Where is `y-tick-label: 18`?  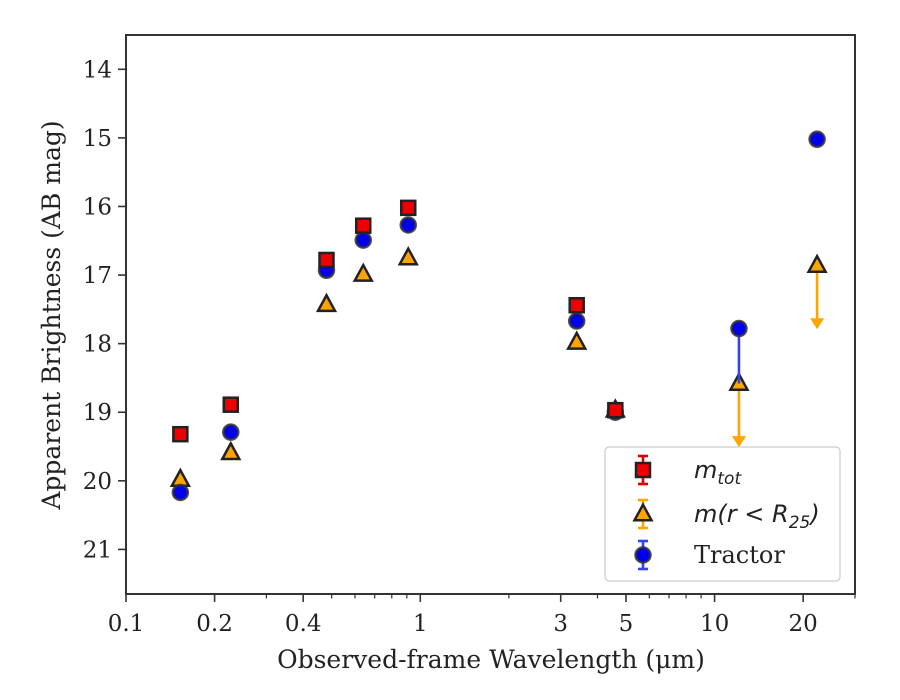
y-tick-label: 18 is located at coordinates (97, 345).